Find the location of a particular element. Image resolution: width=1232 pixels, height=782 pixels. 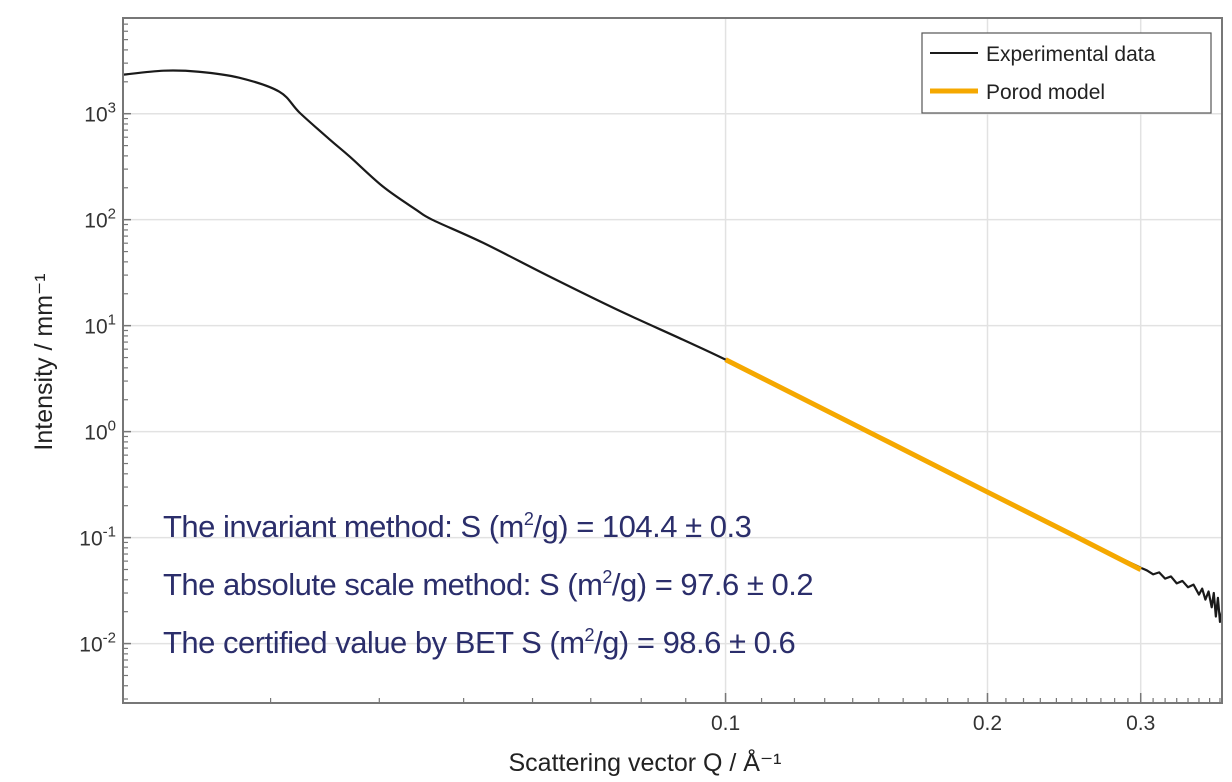

annotation-prefix: The absolute scale method: S (m is located at coordinates (382, 584).